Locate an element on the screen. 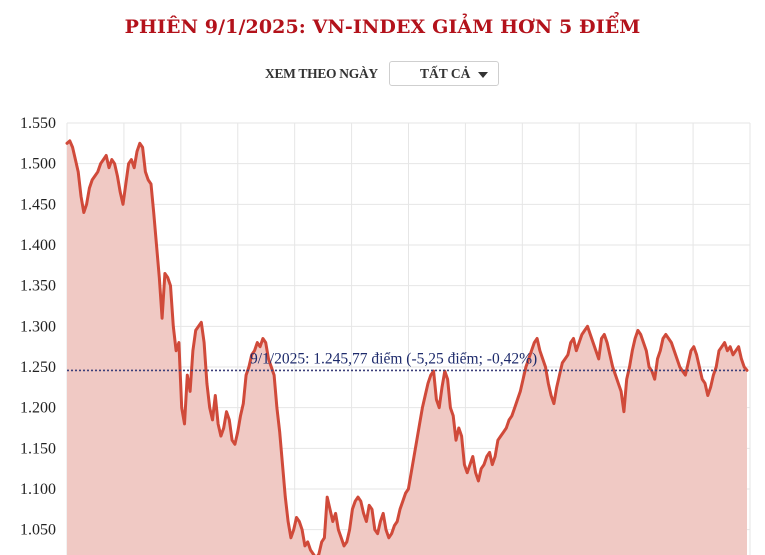 This screenshot has width=765, height=555. y-tick-label: 1.100 is located at coordinates (38, 489).